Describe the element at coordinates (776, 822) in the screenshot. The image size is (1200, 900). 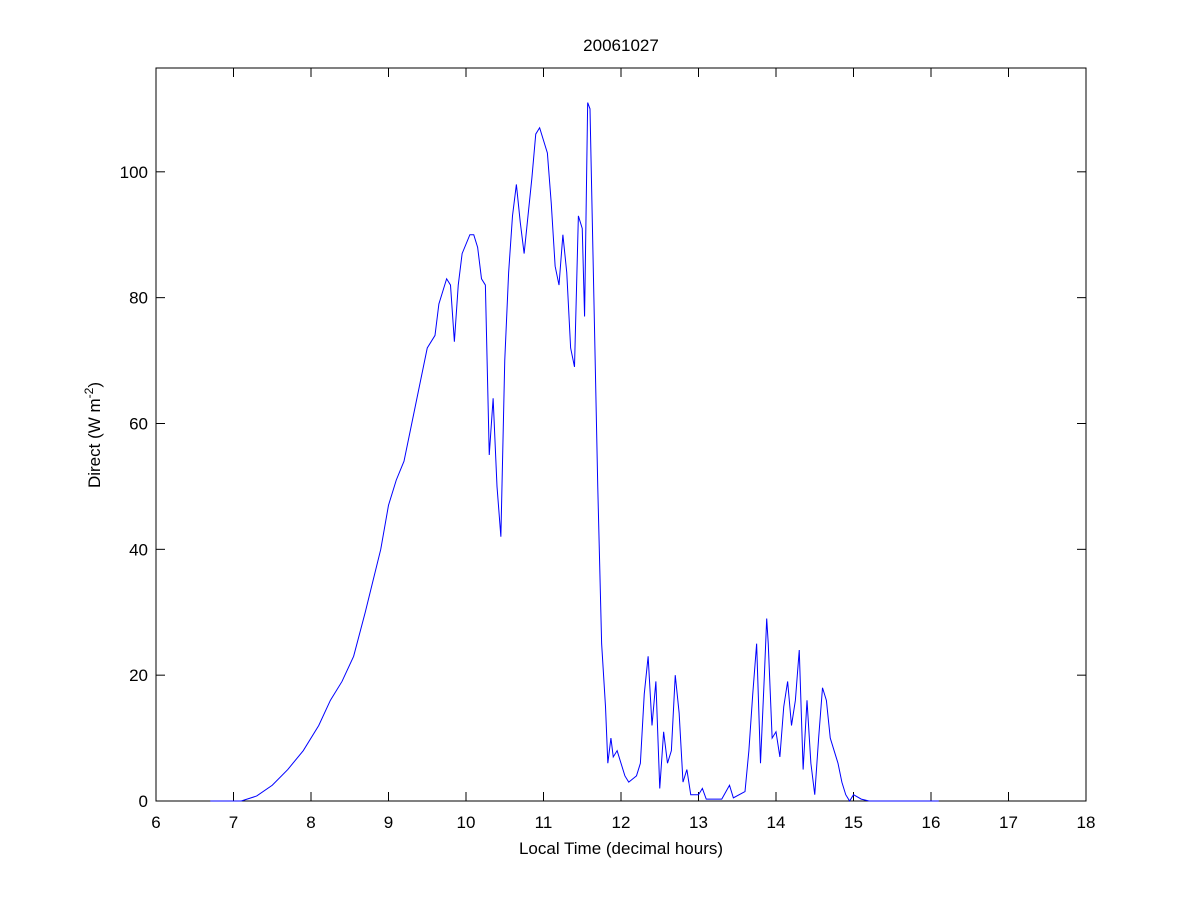
I see `x-tick-label: 14` at that location.